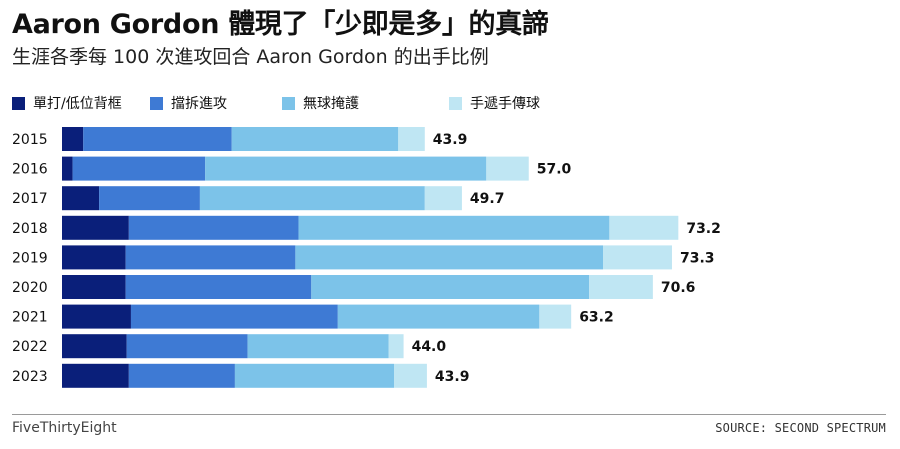 Image resolution: width=900 pixels, height=449 pixels. I want to click on legend-item-off-screen: 無球掩護, so click(320, 103).